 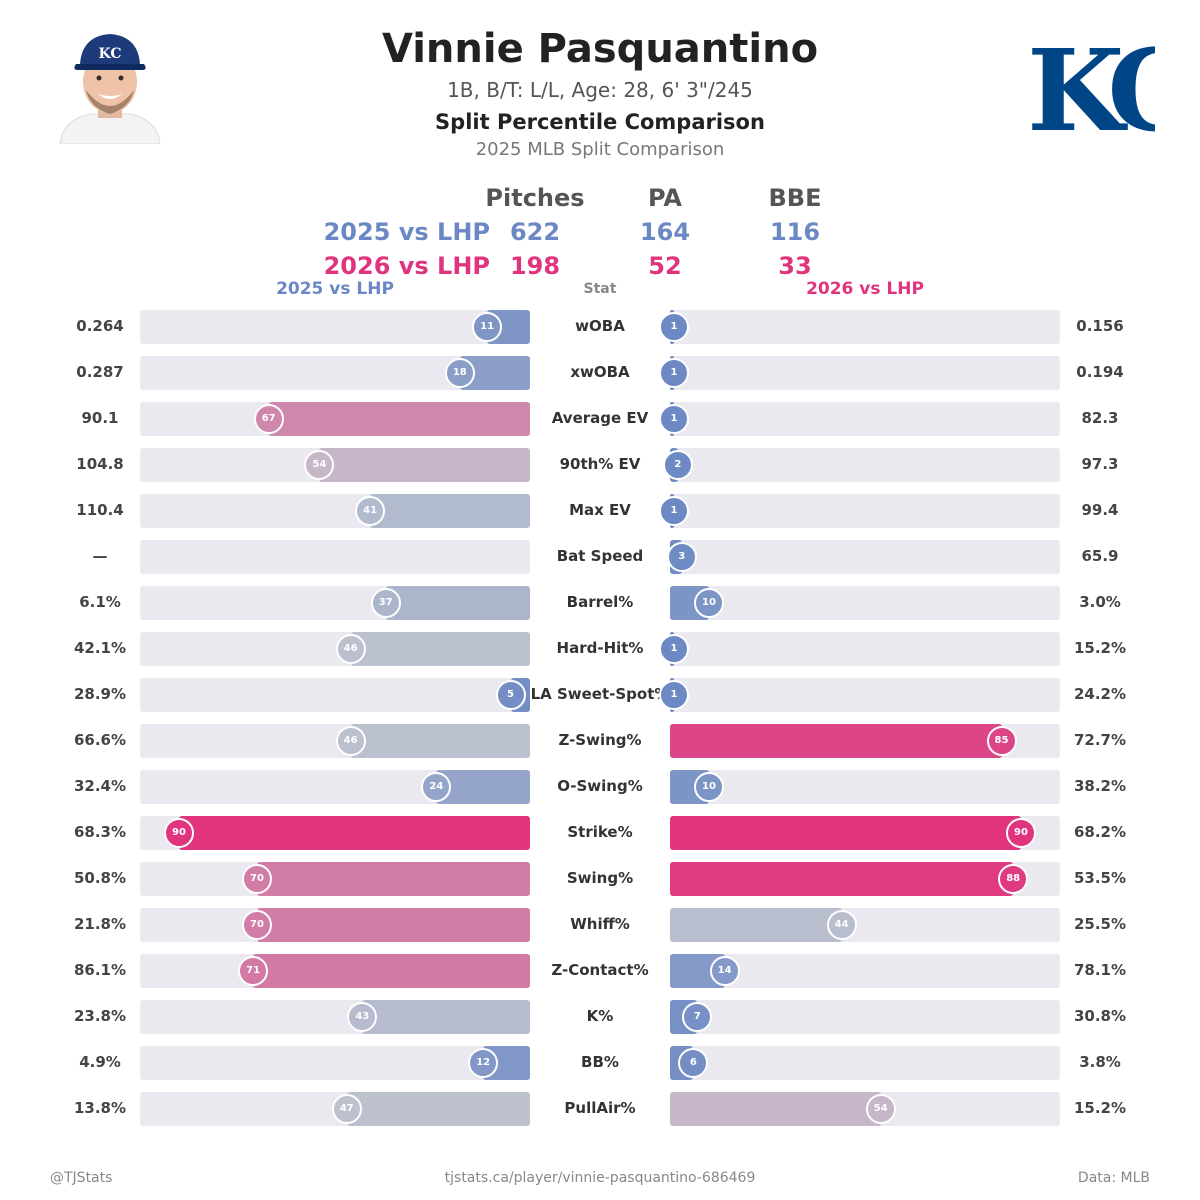 I want to click on left-bar-track: 12, so click(x=335, y=1063).